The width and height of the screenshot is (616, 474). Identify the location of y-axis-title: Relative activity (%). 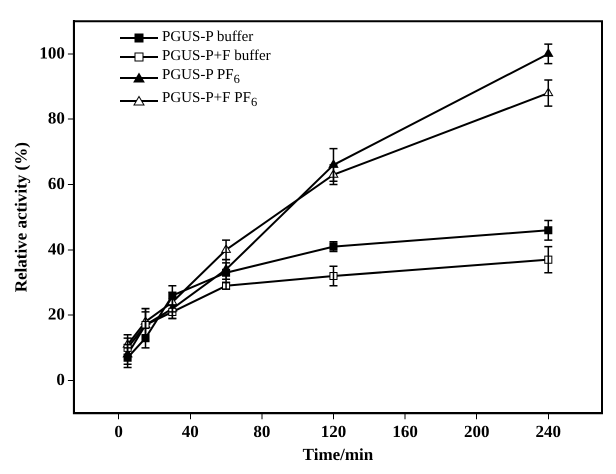
(21, 217).